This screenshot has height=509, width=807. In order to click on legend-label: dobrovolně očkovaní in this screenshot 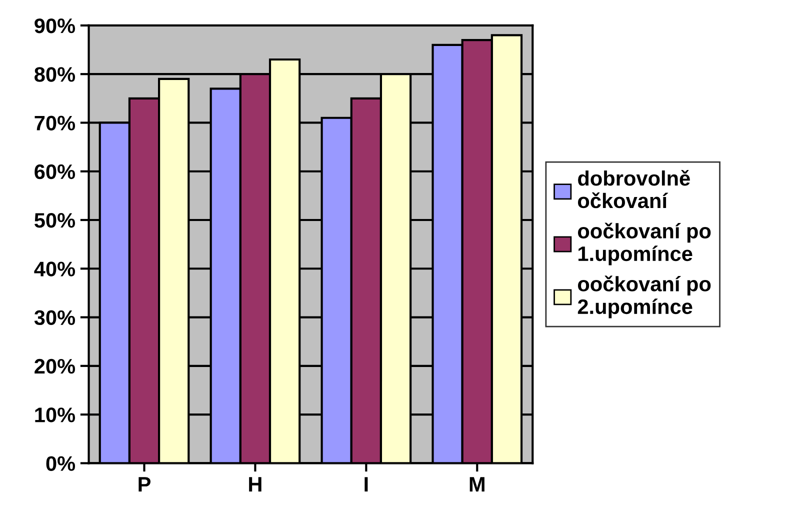, I will do `click(634, 189)`.